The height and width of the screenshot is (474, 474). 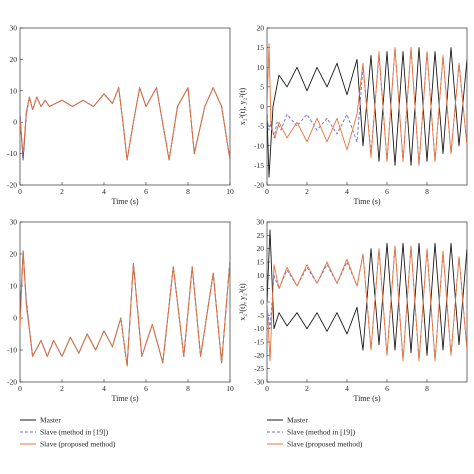 I want to click on y-tick-label: 25, so click(x=261, y=235).